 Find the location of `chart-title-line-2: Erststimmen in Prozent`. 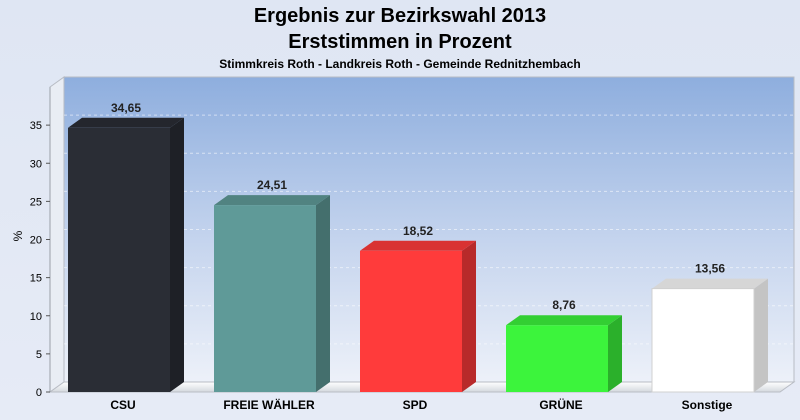

chart-title-line-2: Erststimmen in Prozent is located at coordinates (400, 42).